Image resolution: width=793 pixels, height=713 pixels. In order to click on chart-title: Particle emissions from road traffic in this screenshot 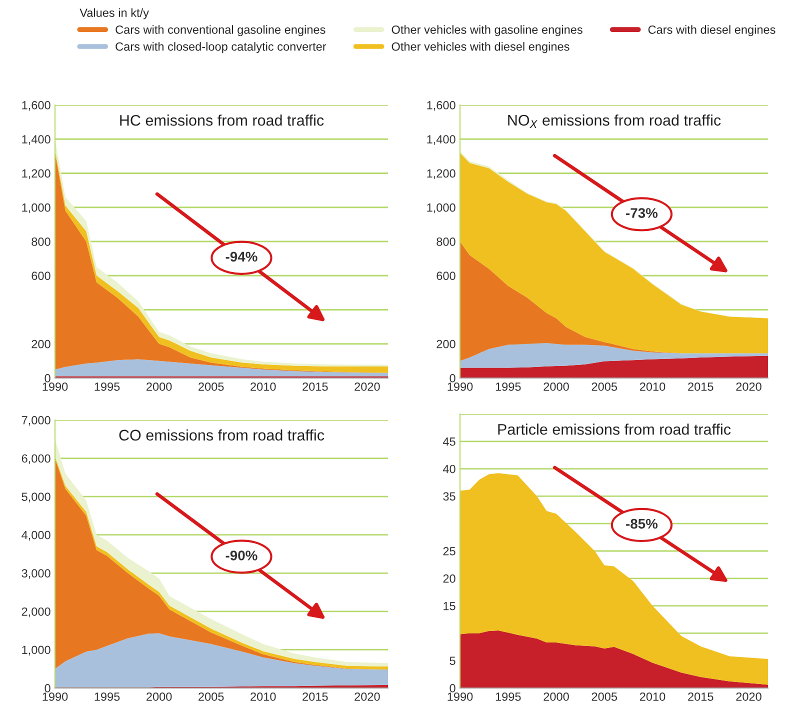, I will do `click(614, 429)`.